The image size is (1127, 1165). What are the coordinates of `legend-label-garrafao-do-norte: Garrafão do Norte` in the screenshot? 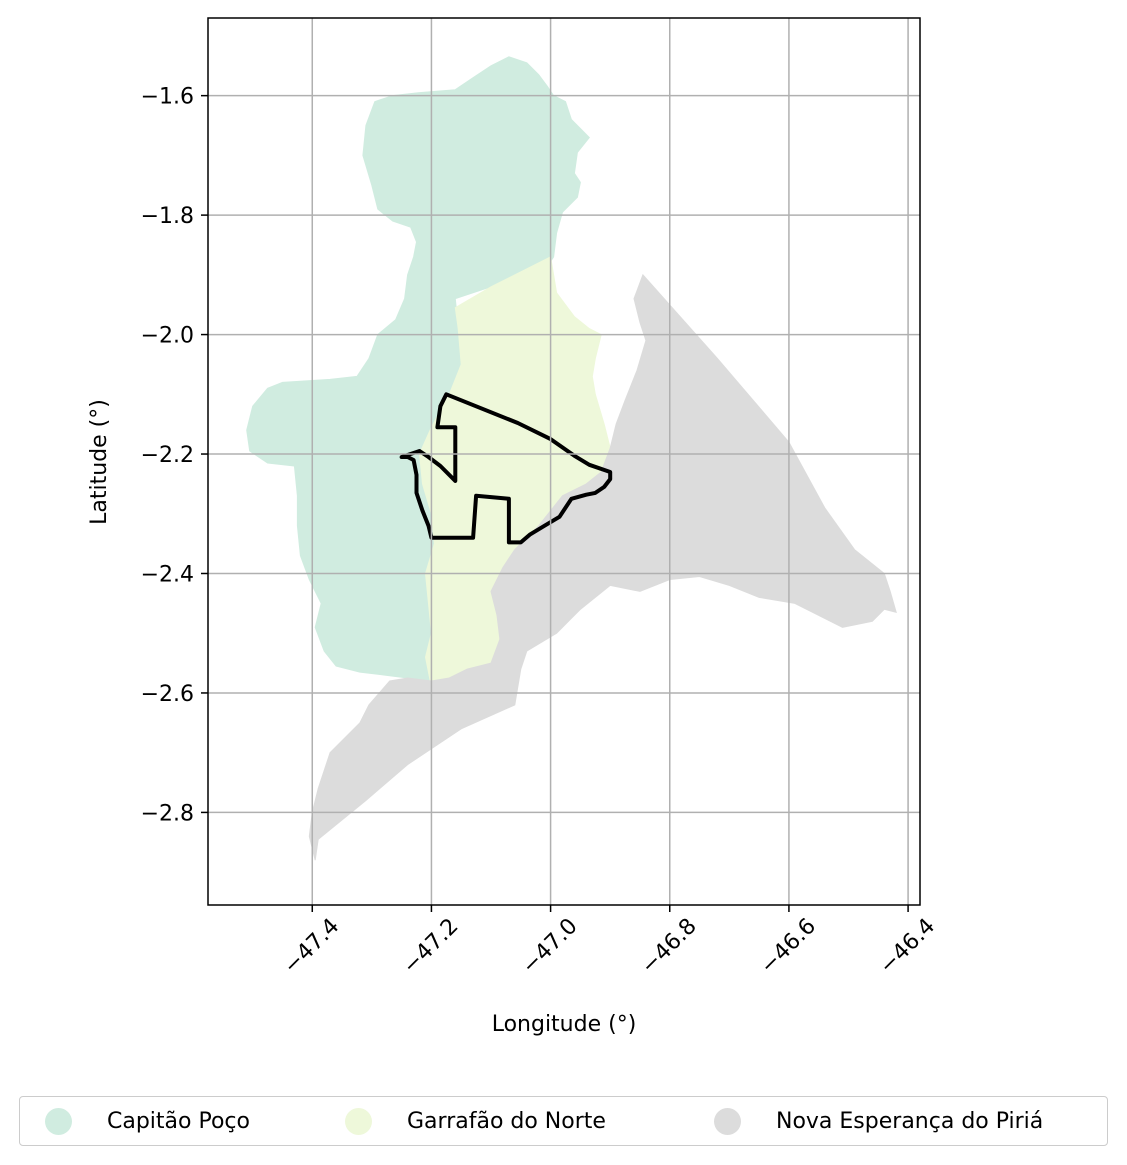 It's located at (506, 1121).